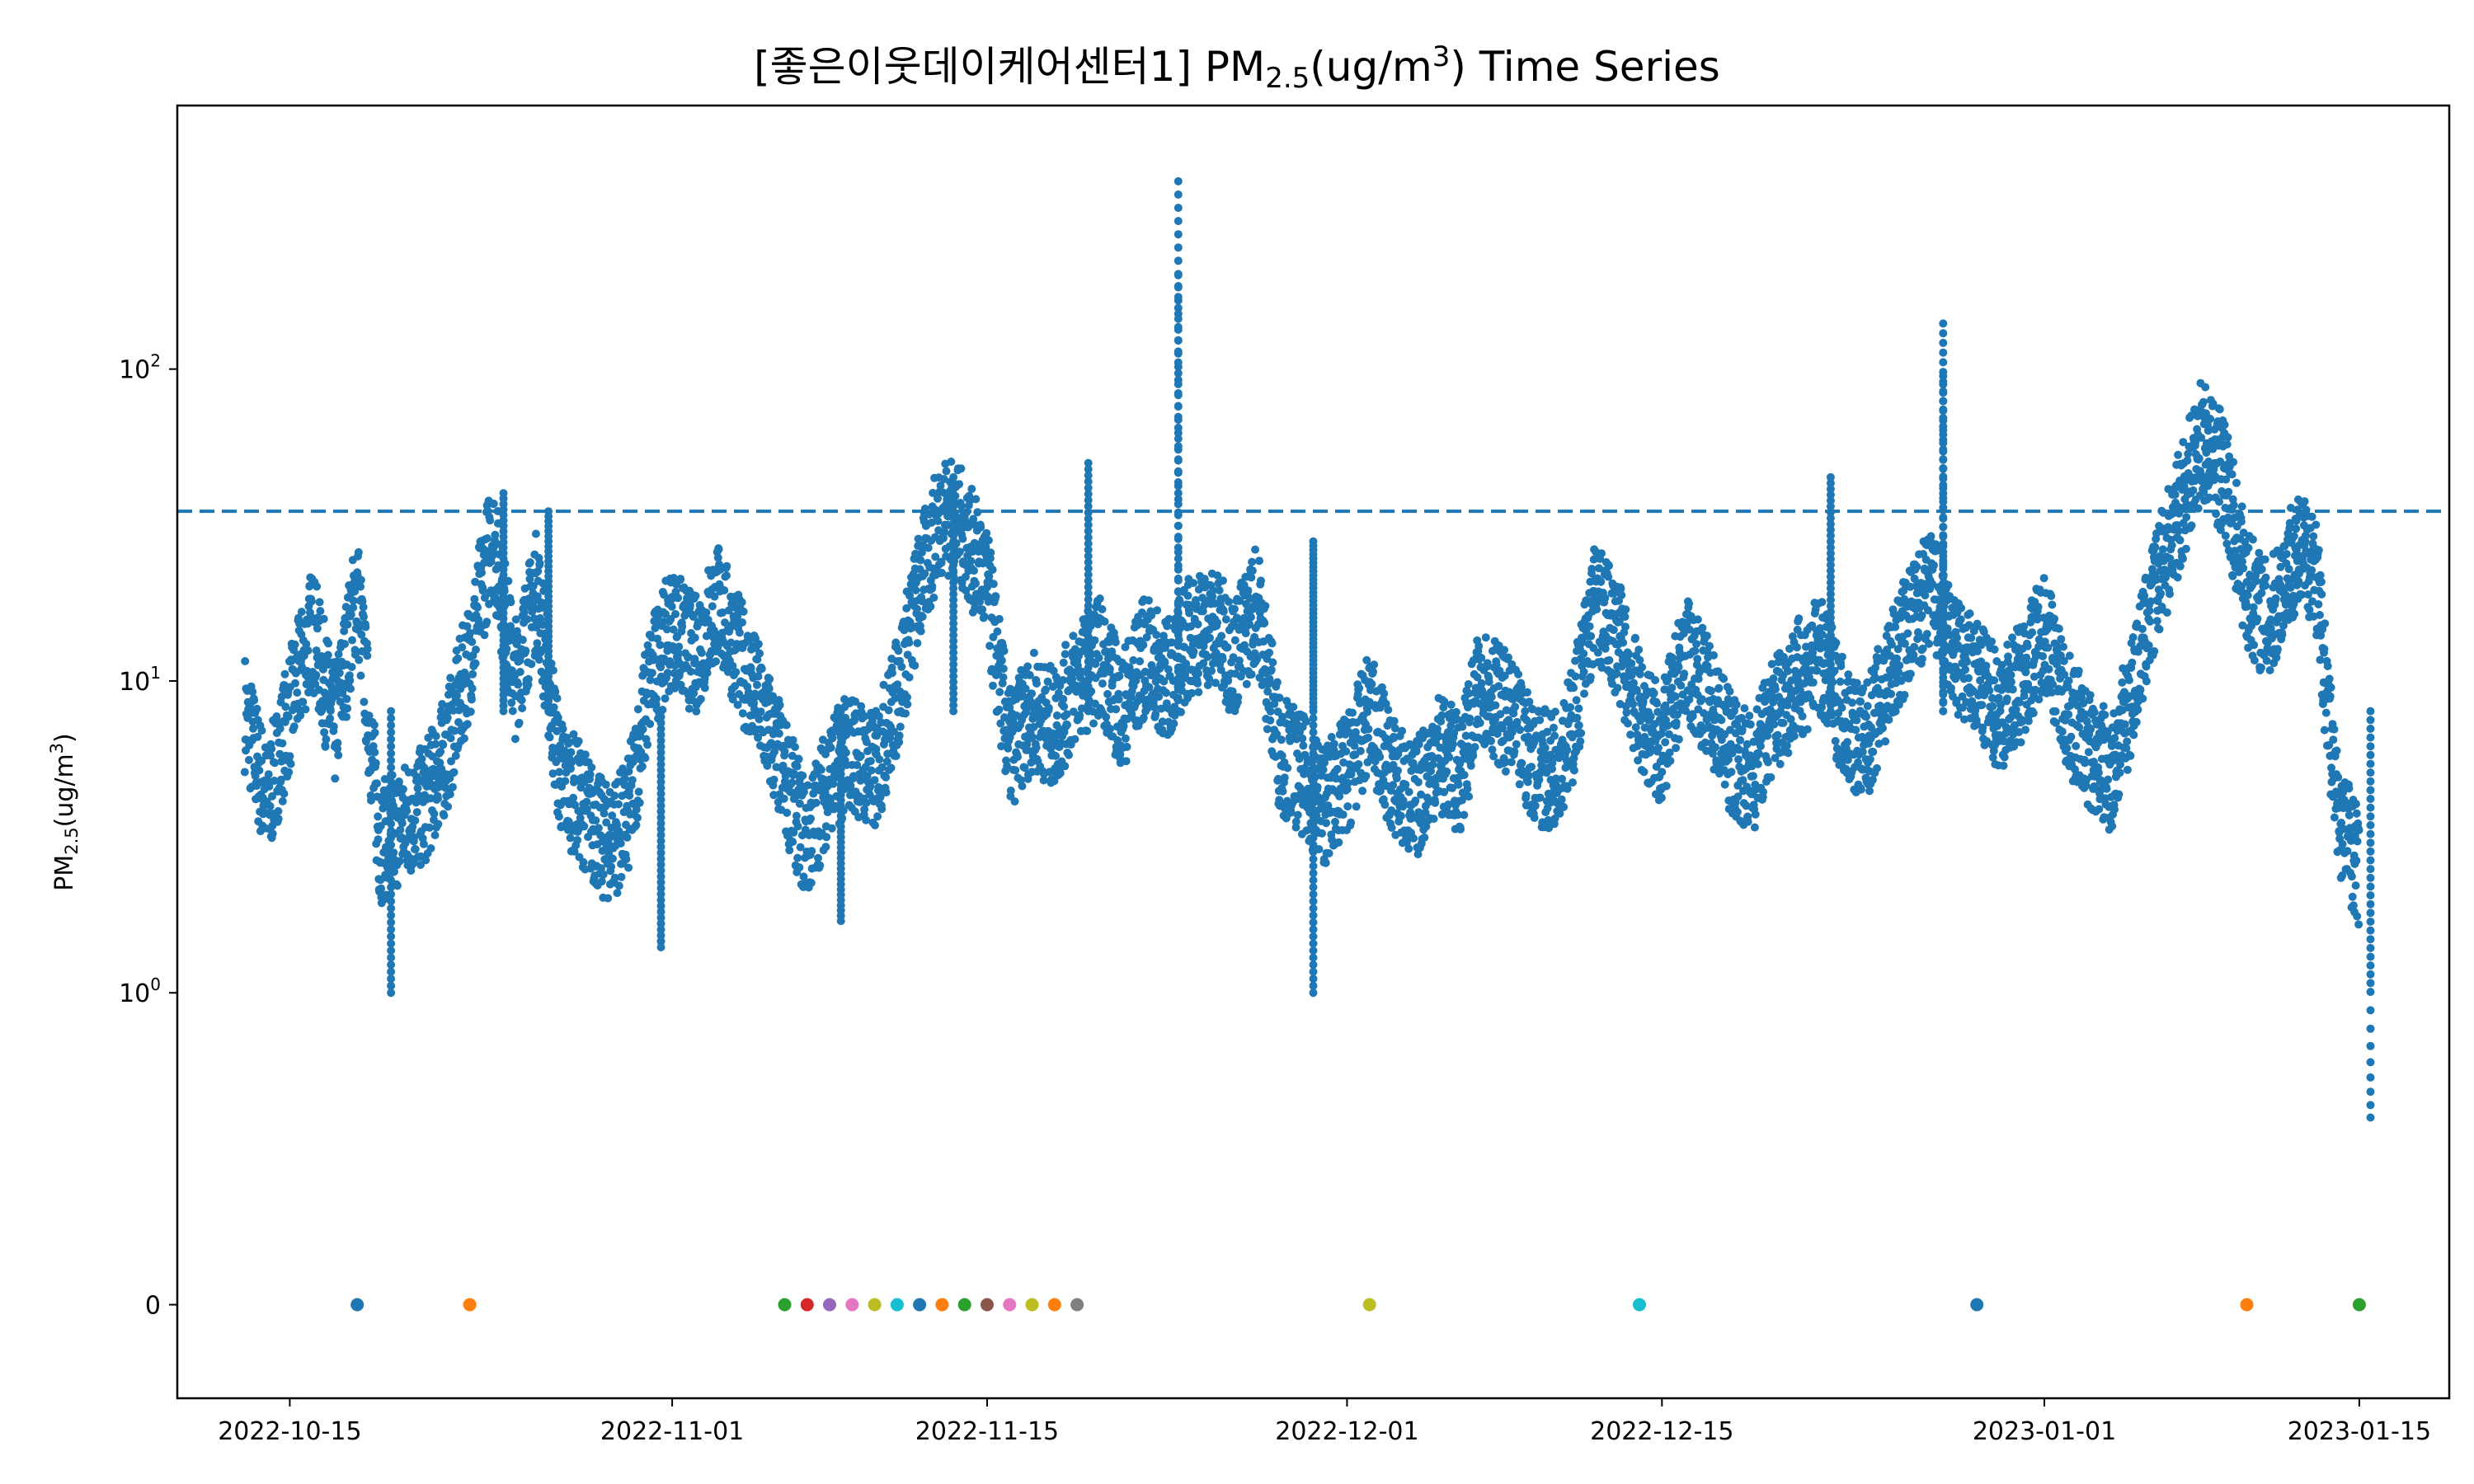 Image resolution: width=2474 pixels, height=1484 pixels. I want to click on data-point-2034, so click(898, 650).